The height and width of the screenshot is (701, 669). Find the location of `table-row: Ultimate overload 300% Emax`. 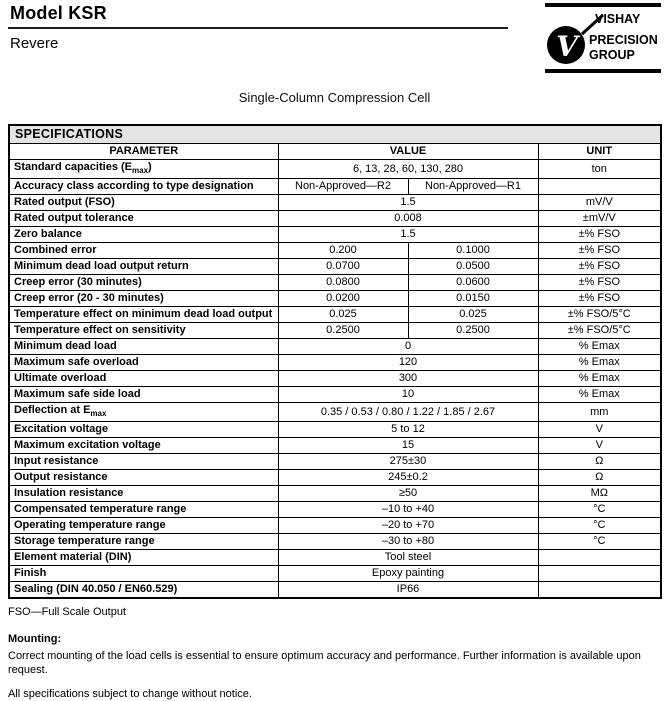

table-row: Ultimate overload 300% Emax is located at coordinates (335, 379).